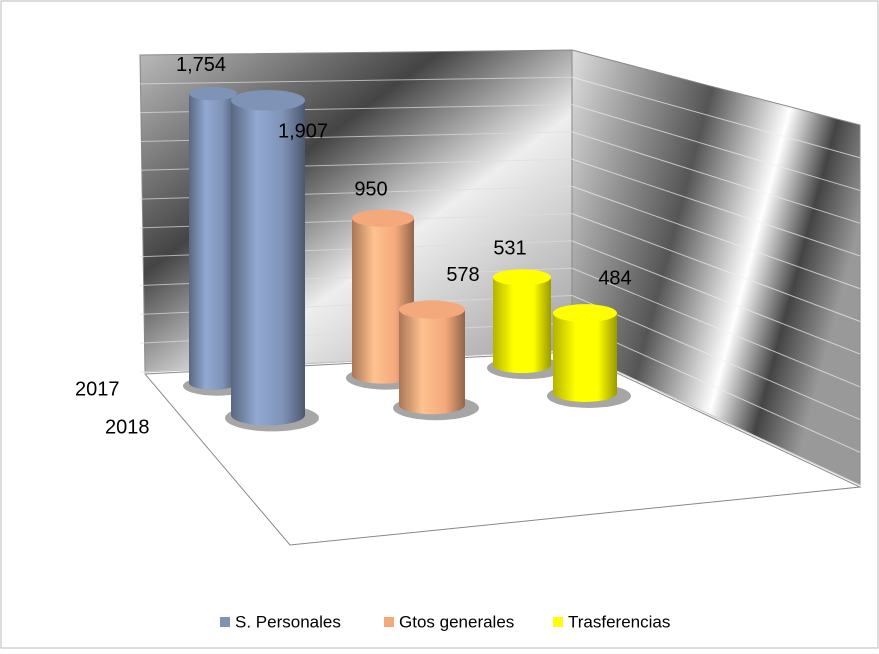  What do you see at coordinates (303, 132) in the screenshot?
I see `data-label: 1,907` at bounding box center [303, 132].